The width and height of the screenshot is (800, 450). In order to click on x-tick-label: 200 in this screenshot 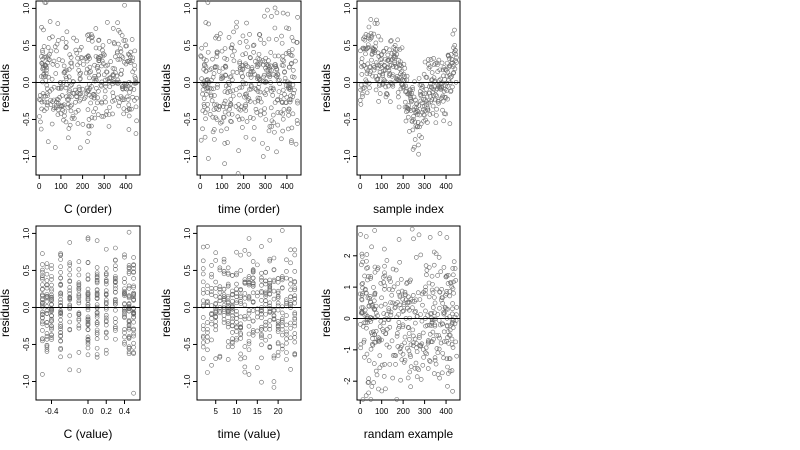, I will do `click(244, 186)`.